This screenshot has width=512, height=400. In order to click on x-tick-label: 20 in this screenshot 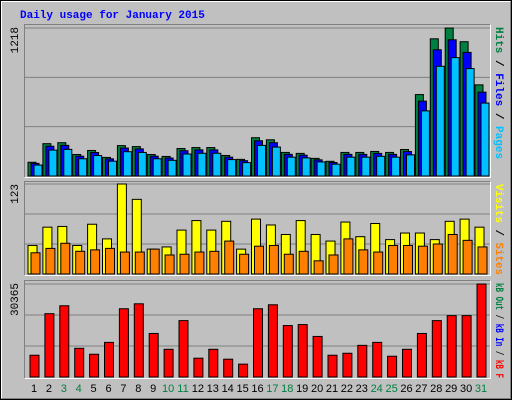, I will do `click(317, 389)`.